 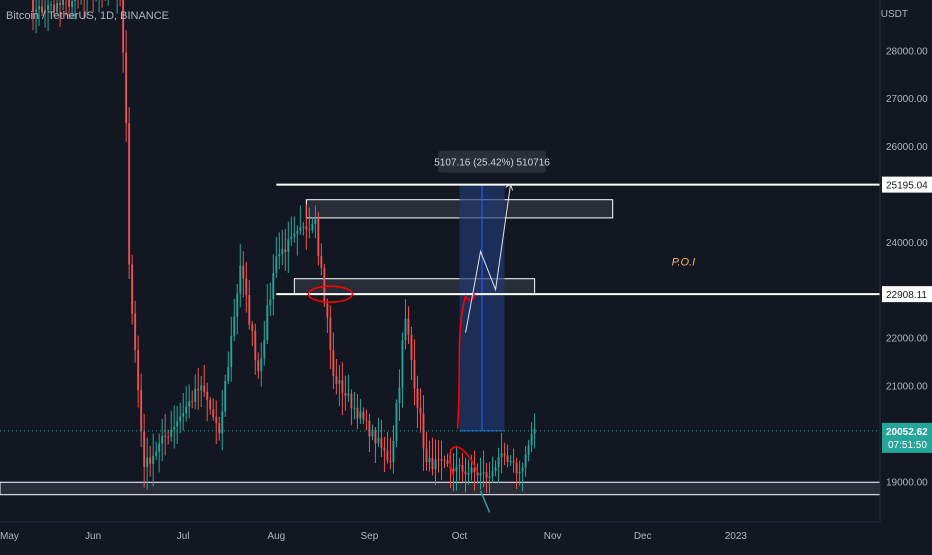 I want to click on time-tick-label: Nov, so click(x=553, y=536).